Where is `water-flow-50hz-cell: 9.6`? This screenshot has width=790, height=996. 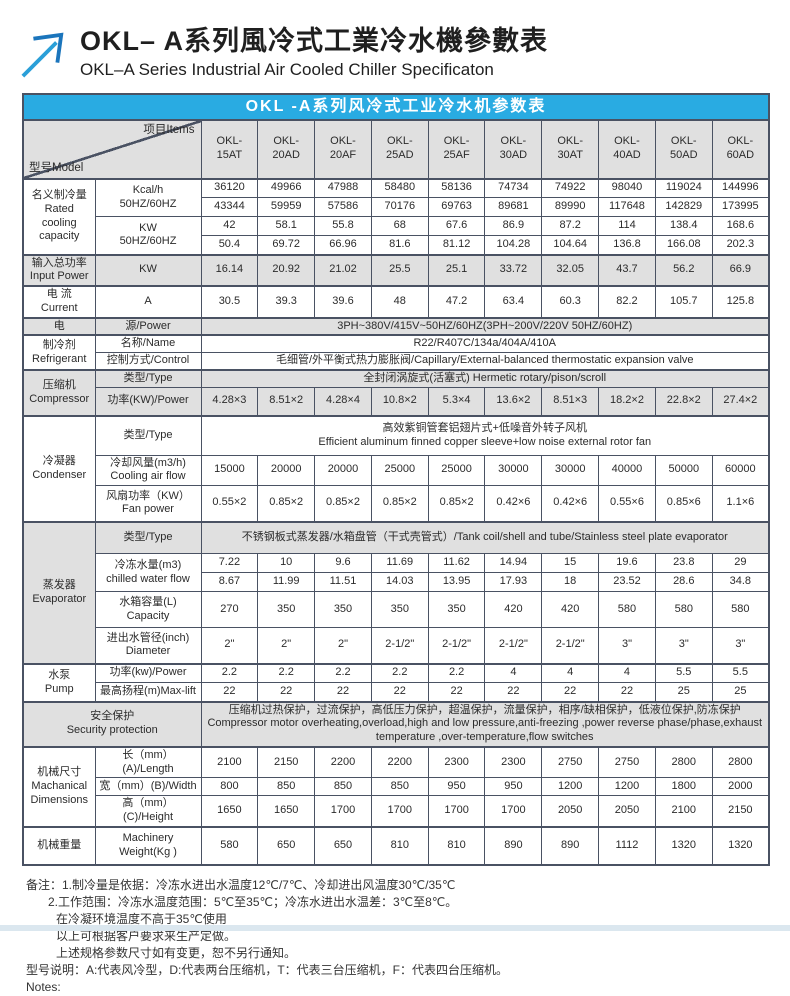 water-flow-50hz-cell: 9.6 is located at coordinates (343, 563).